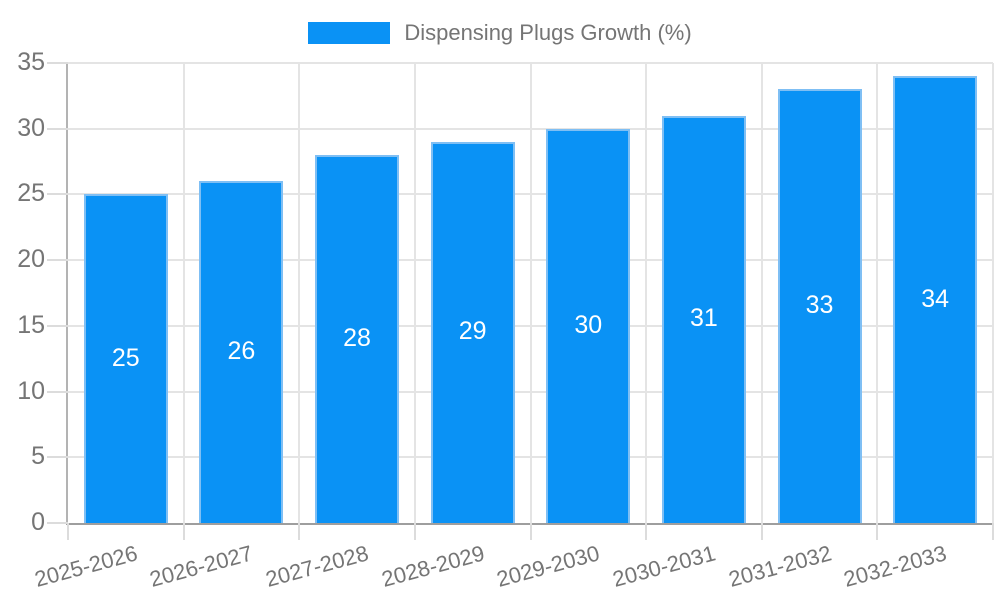  I want to click on bar-2028-2029, so click(472, 332).